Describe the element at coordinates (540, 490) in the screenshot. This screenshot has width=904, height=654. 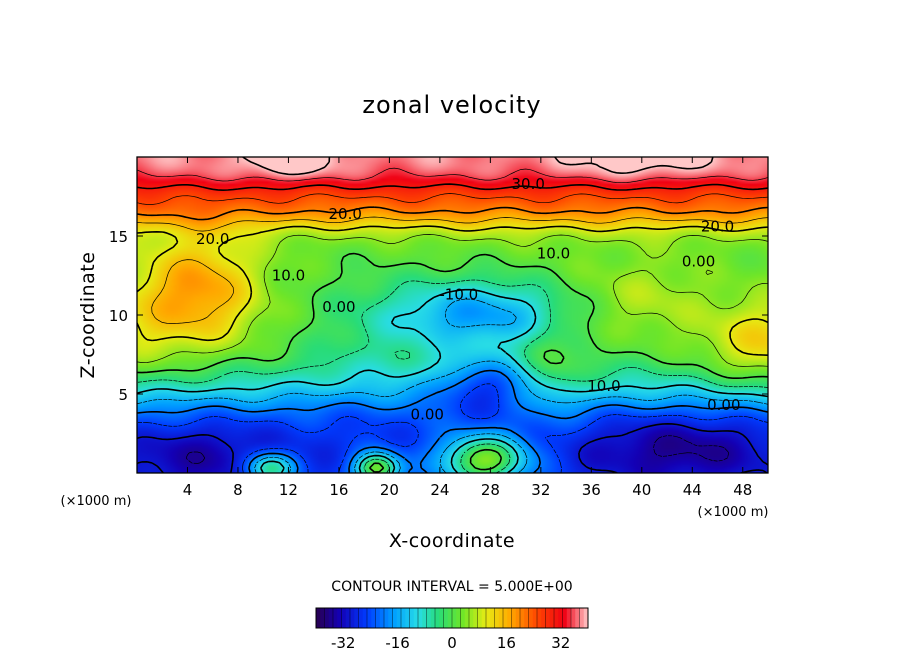
I see `x-tick-label: 32` at that location.